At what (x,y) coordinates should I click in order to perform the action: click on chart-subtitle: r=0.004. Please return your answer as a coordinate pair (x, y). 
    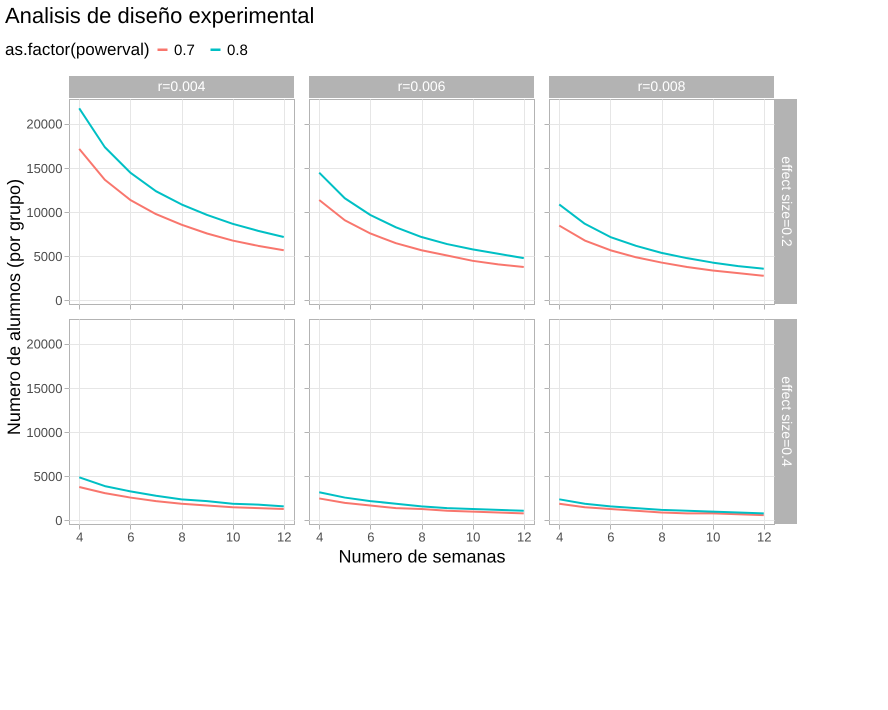
    Looking at the image, I should click on (182, 86).